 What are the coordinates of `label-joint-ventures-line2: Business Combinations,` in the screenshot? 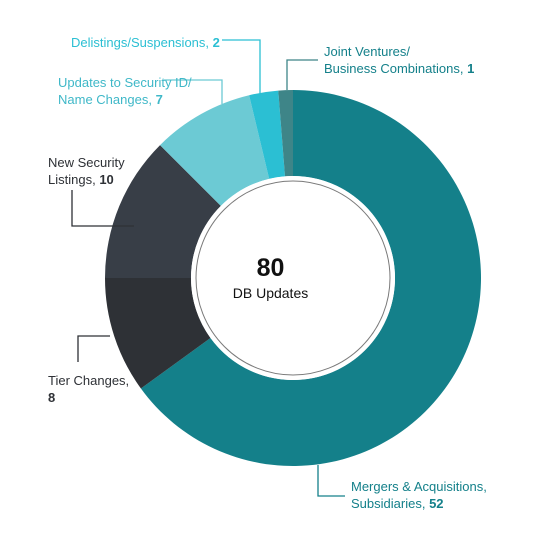 It's located at (394, 68).